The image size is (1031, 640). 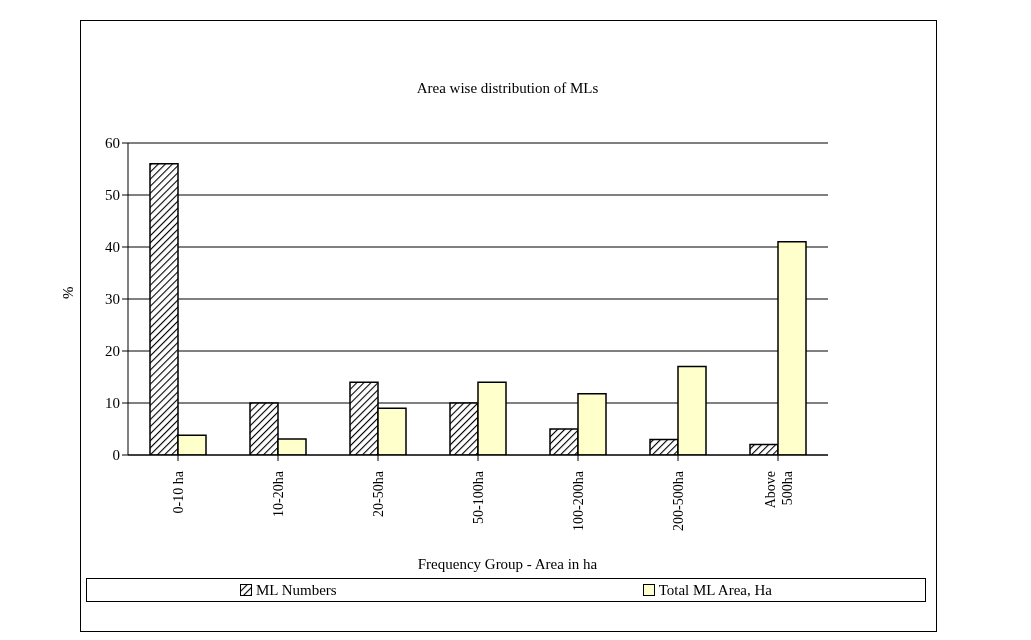 I want to click on x-tick-label: 10-20ha, so click(x=278, y=493).